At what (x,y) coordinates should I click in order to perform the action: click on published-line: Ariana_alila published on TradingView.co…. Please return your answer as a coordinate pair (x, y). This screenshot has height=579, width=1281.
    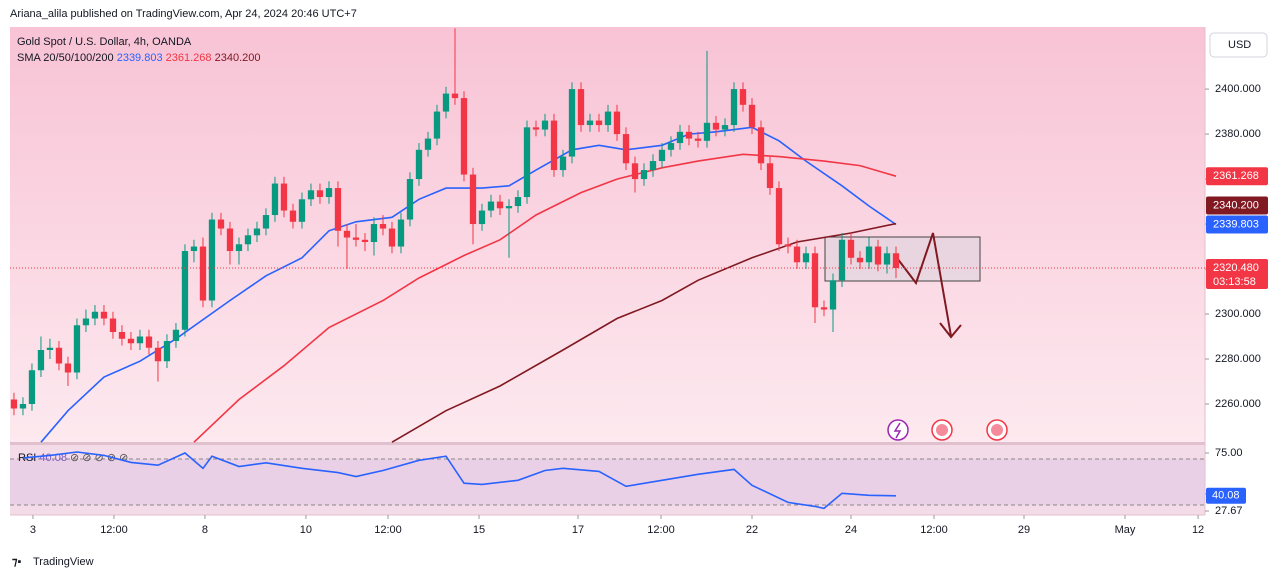
    Looking at the image, I should click on (183, 14).